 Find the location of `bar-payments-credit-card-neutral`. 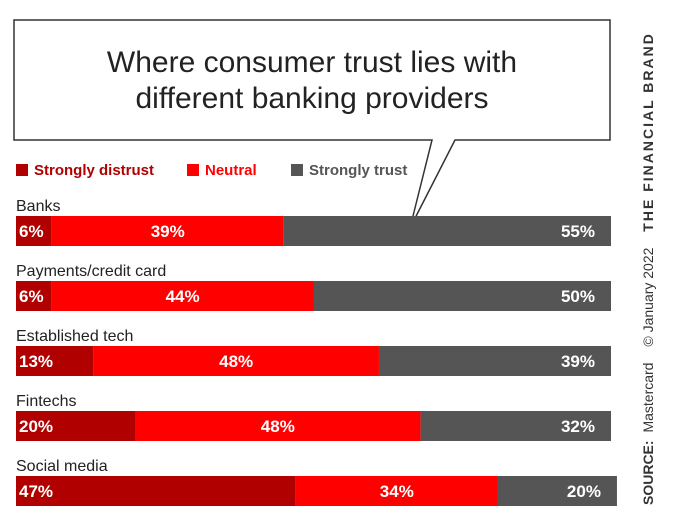

bar-payments-credit-card-neutral is located at coordinates (182, 296).